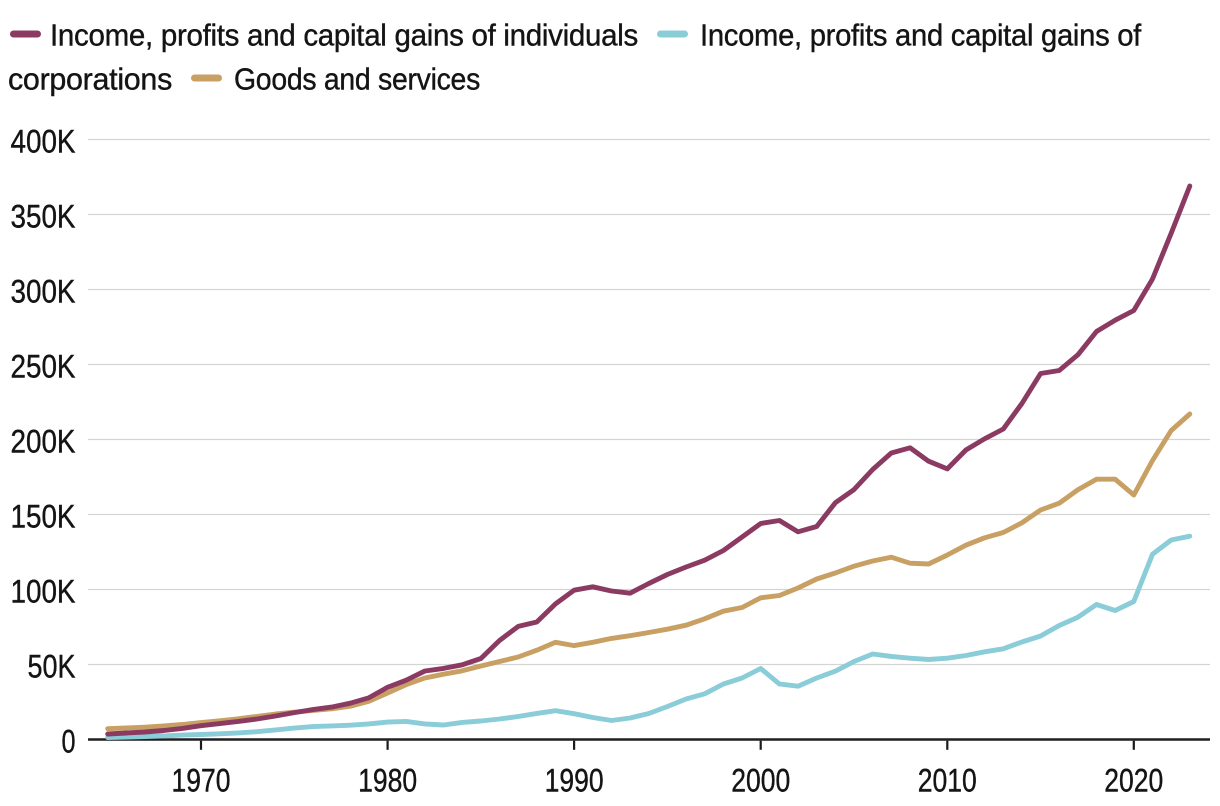 The image size is (1220, 806). What do you see at coordinates (387, 781) in the screenshot?
I see `svg-text: 1980` at bounding box center [387, 781].